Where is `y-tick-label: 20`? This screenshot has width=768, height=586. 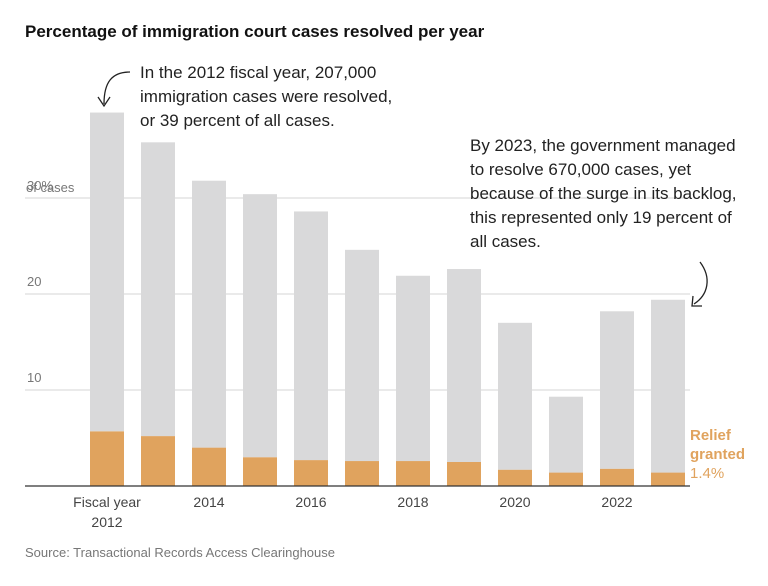
y-tick-label: 20 is located at coordinates (34, 281).